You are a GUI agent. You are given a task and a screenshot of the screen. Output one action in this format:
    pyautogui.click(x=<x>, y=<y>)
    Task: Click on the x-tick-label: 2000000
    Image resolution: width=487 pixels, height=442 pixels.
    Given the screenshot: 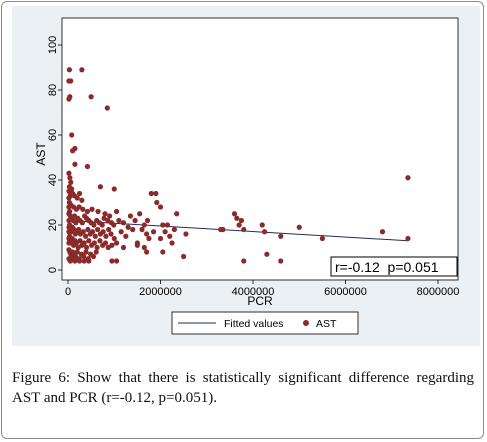 What is the action you would take?
    pyautogui.click(x=160, y=292)
    